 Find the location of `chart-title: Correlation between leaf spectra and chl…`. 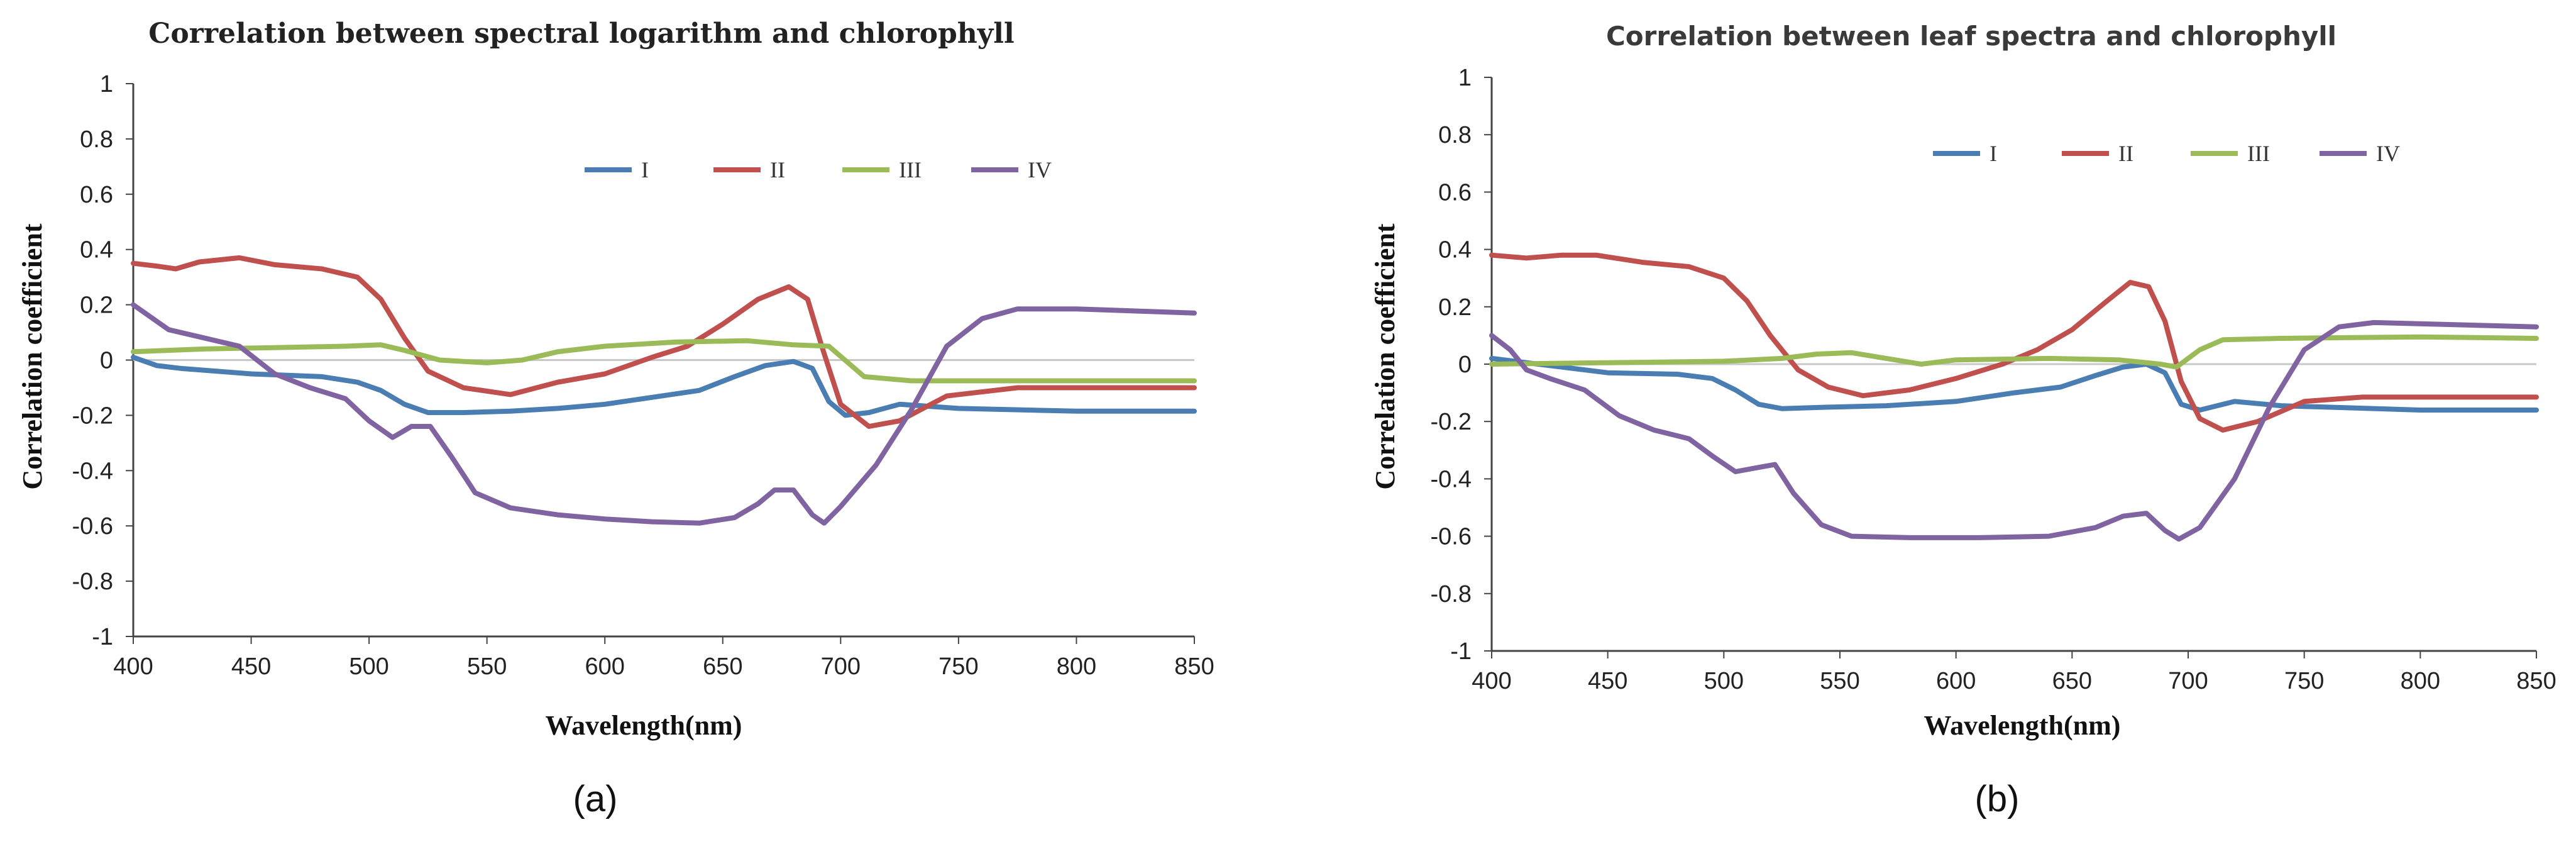

chart-title: Correlation between leaf spectra and chl… is located at coordinates (1972, 36).